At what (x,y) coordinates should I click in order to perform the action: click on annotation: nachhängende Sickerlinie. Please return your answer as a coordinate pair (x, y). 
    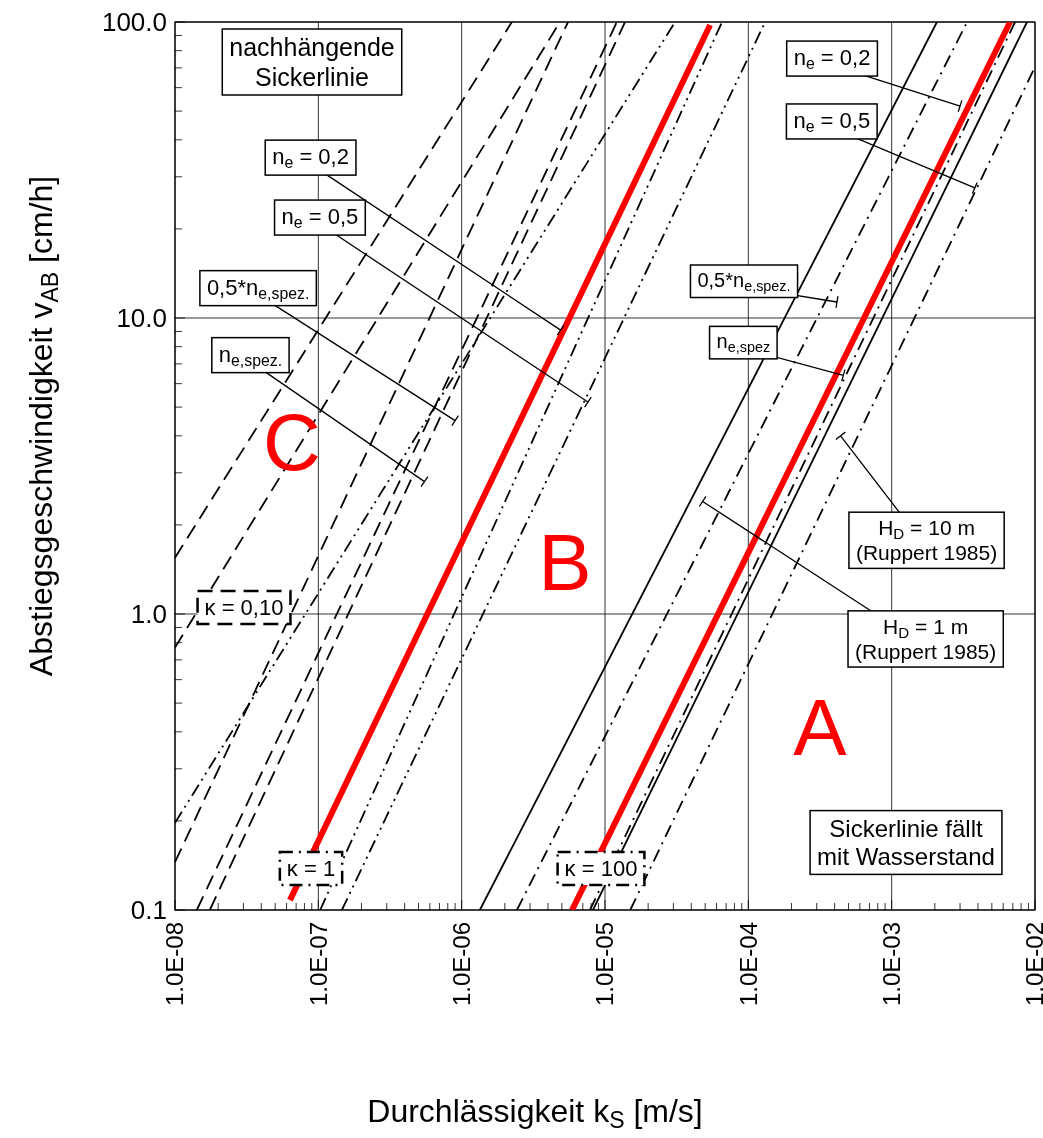
    Looking at the image, I should click on (312, 62).